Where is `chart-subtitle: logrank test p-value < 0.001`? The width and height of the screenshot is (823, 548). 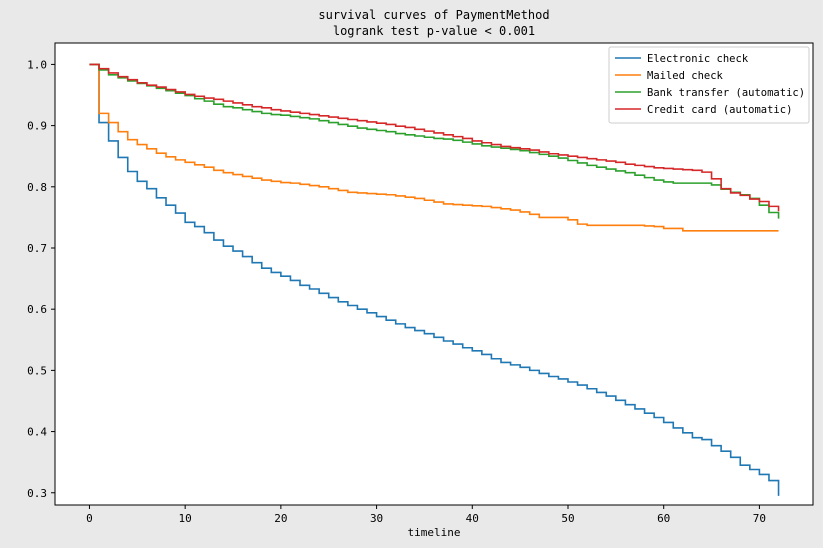
chart-subtitle: logrank test p-value < 0.001 is located at coordinates (434, 31).